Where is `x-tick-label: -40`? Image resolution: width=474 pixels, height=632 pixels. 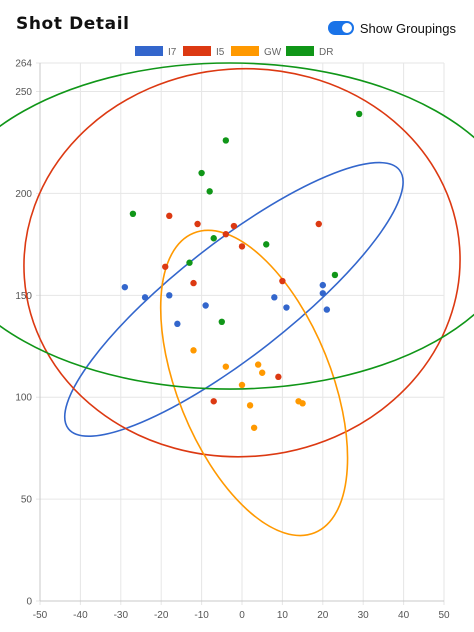 x-tick-label: -40 is located at coordinates (80, 615).